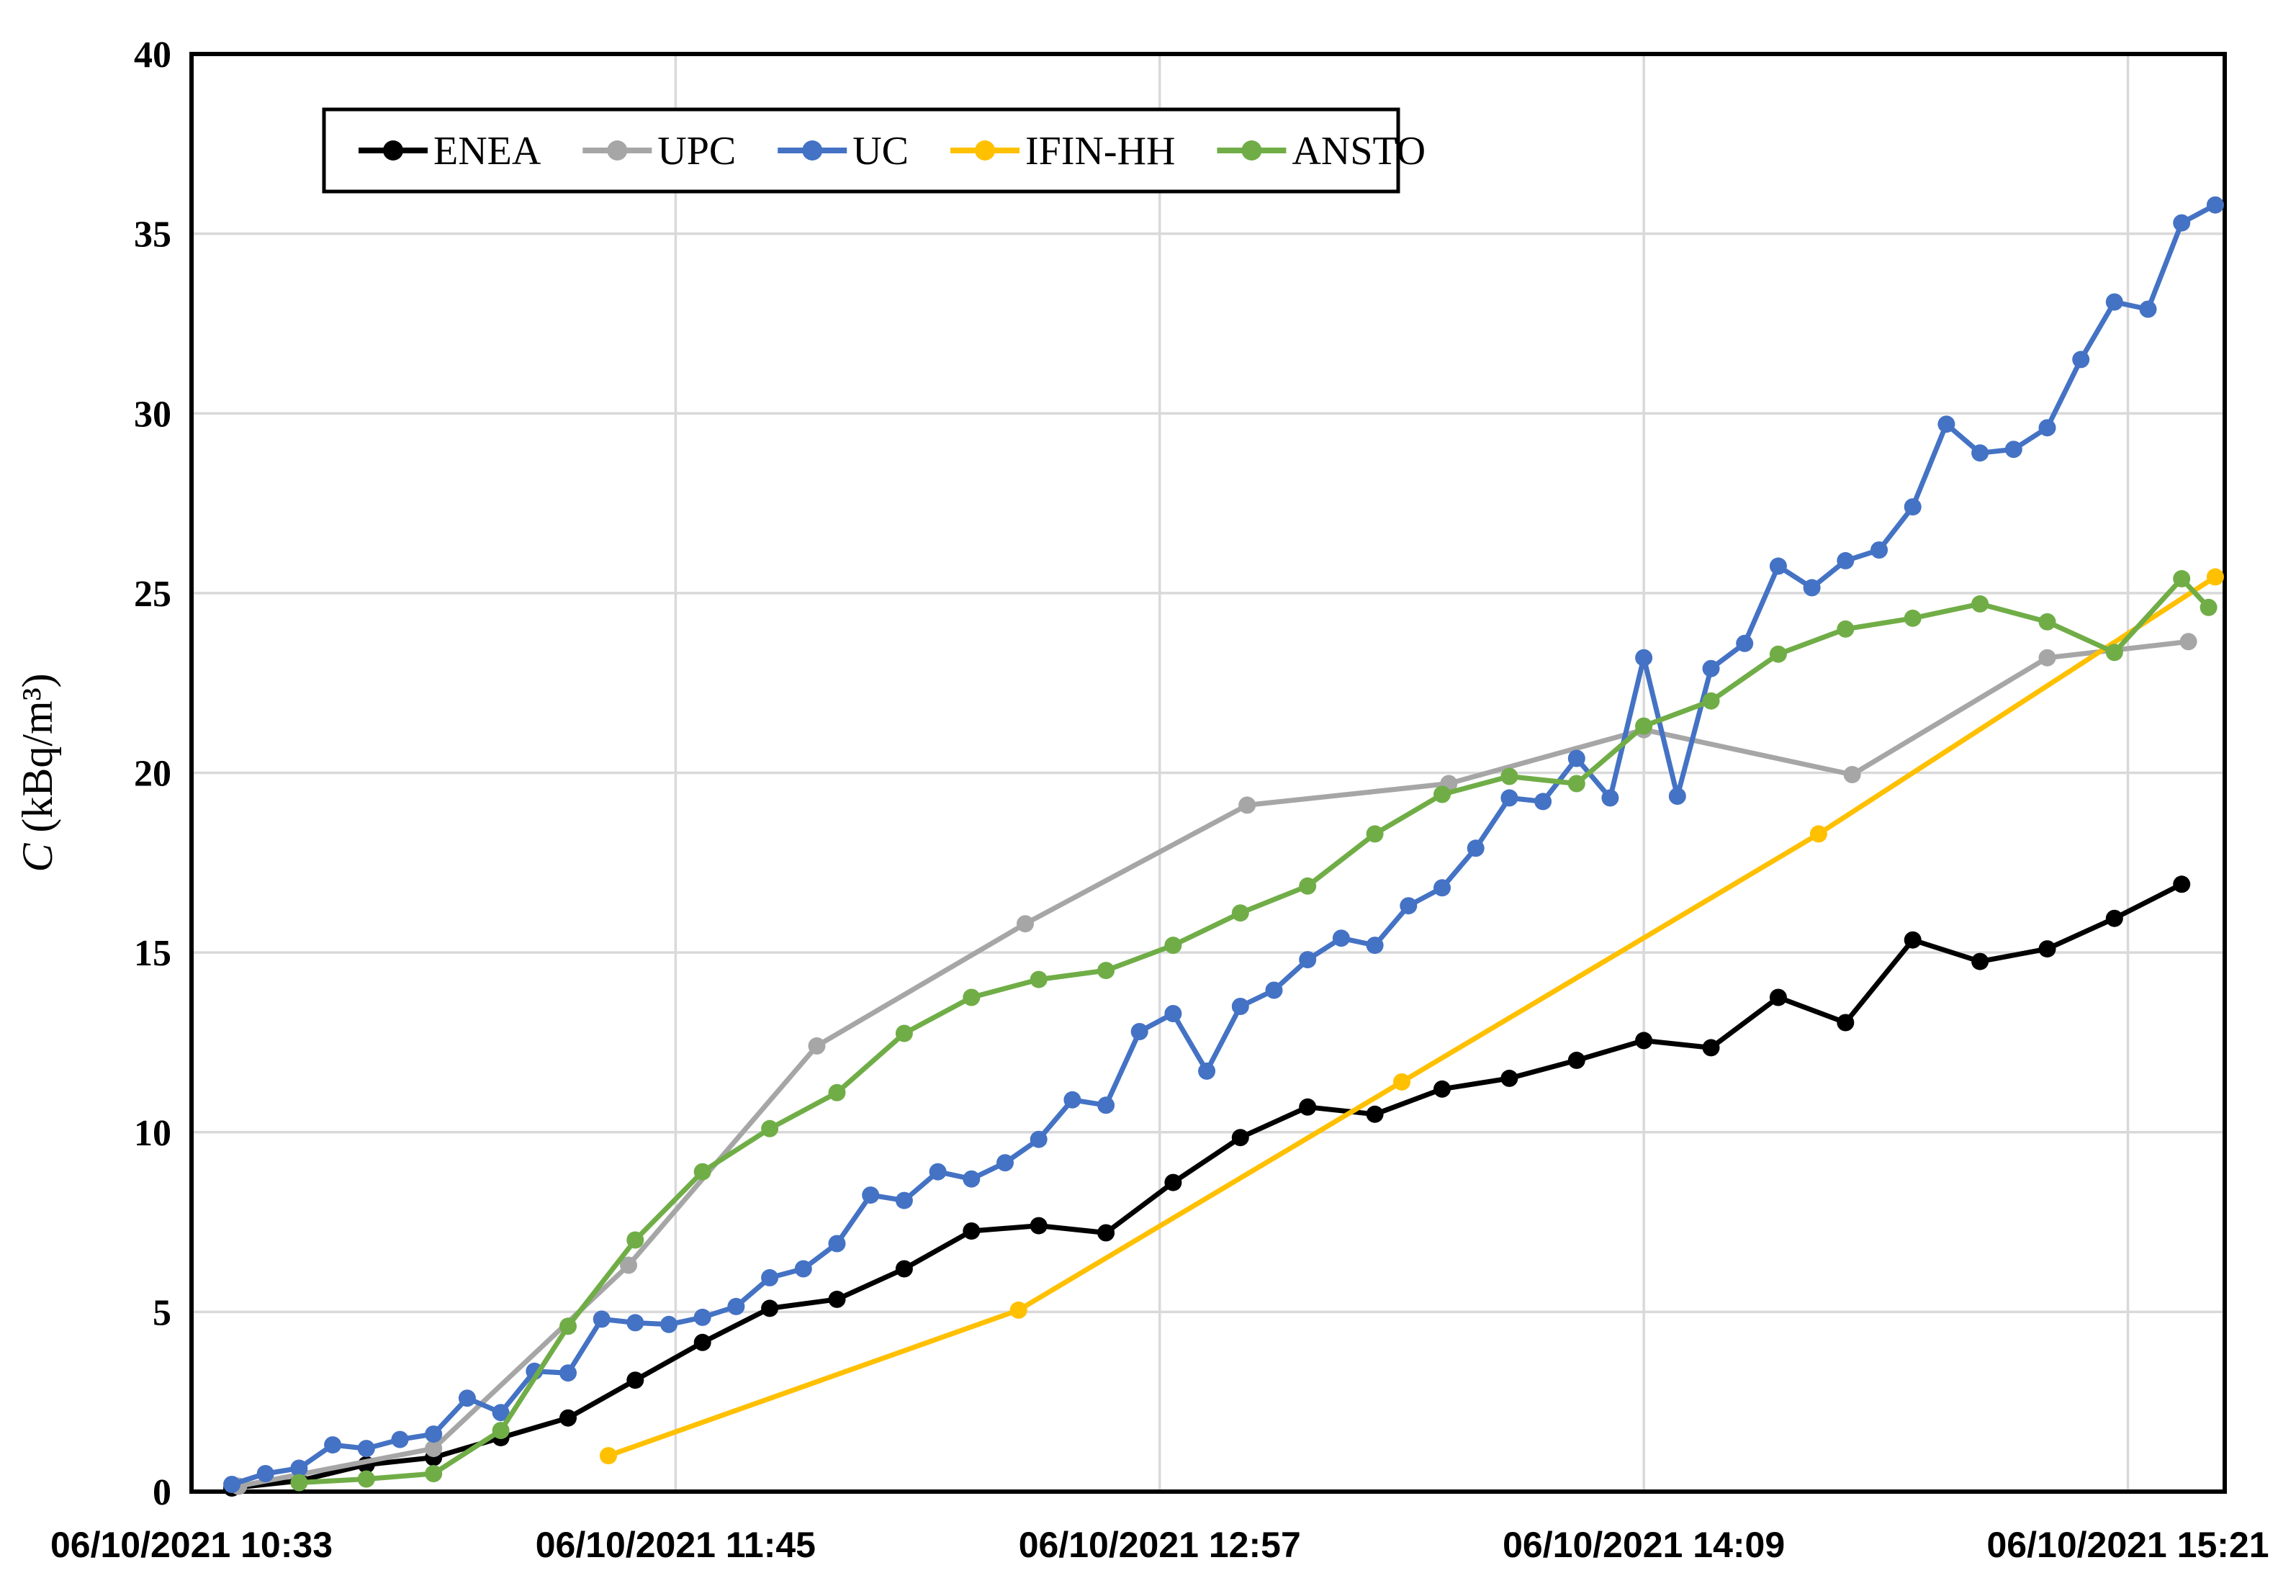 This screenshot has width=2296, height=1596. Describe the element at coordinates (1644, 1545) in the screenshot. I see `x-tick-label: 06/10/2021 14:09` at that location.